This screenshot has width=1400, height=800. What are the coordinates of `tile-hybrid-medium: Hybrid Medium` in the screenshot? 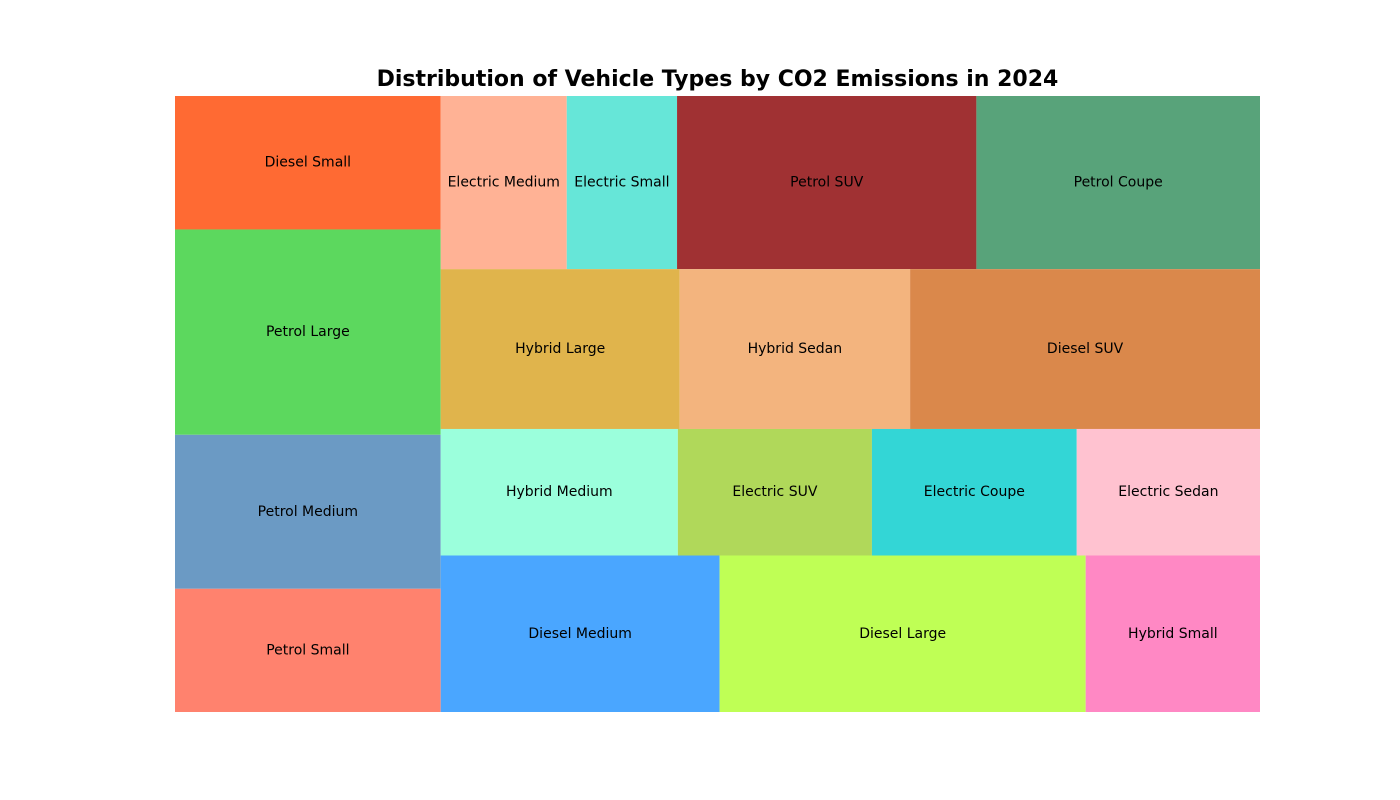 It's located at (559, 492).